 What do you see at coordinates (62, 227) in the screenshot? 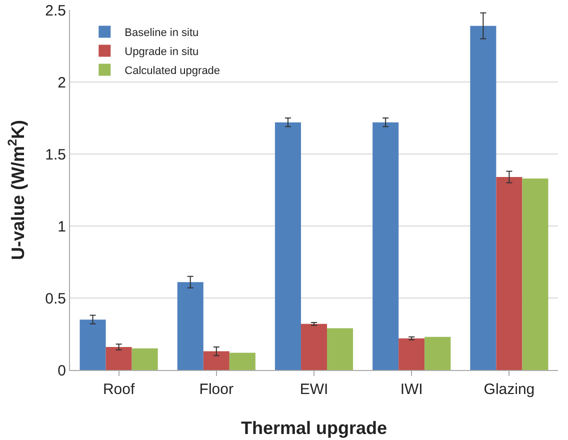
I see `y-tick-label: 1` at bounding box center [62, 227].